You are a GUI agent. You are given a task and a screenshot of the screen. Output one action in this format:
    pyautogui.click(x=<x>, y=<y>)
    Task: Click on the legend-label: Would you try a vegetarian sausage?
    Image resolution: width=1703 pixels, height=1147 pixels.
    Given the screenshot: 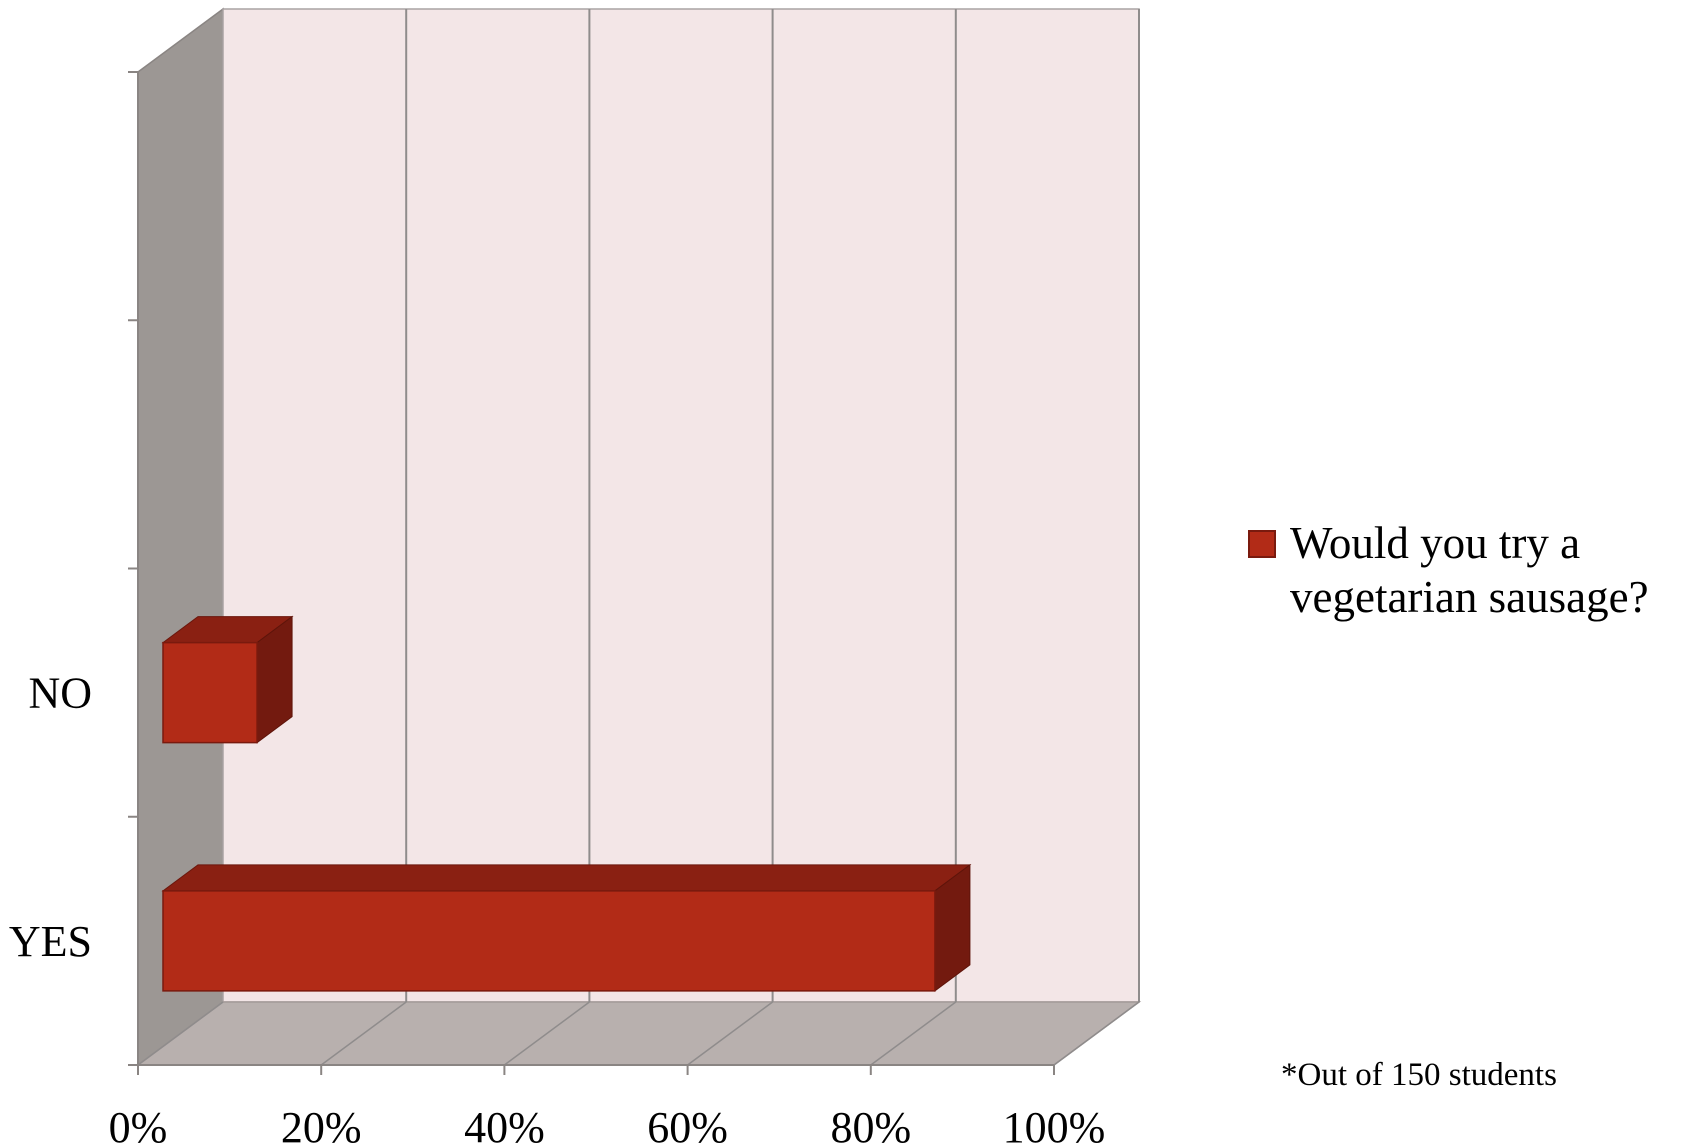 What is the action you would take?
    pyautogui.click(x=1469, y=570)
    